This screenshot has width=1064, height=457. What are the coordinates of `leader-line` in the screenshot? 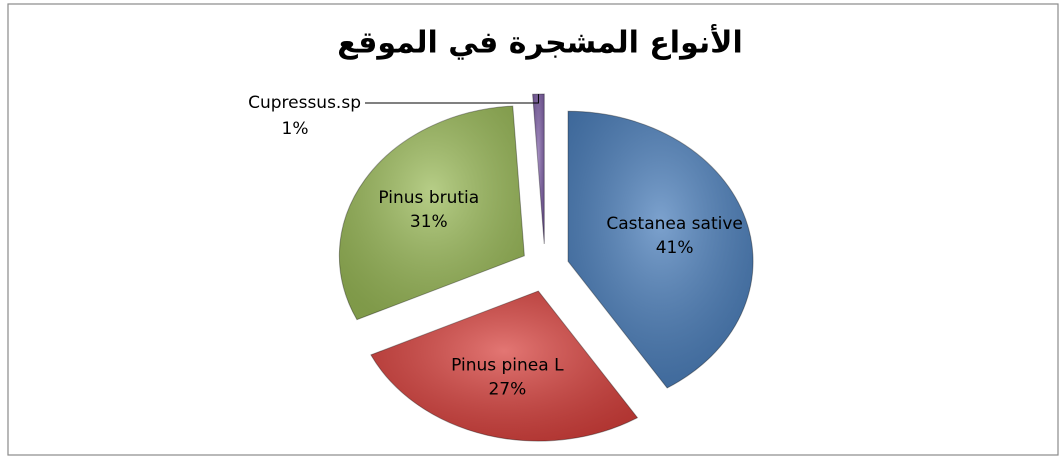 It's located at (452, 99).